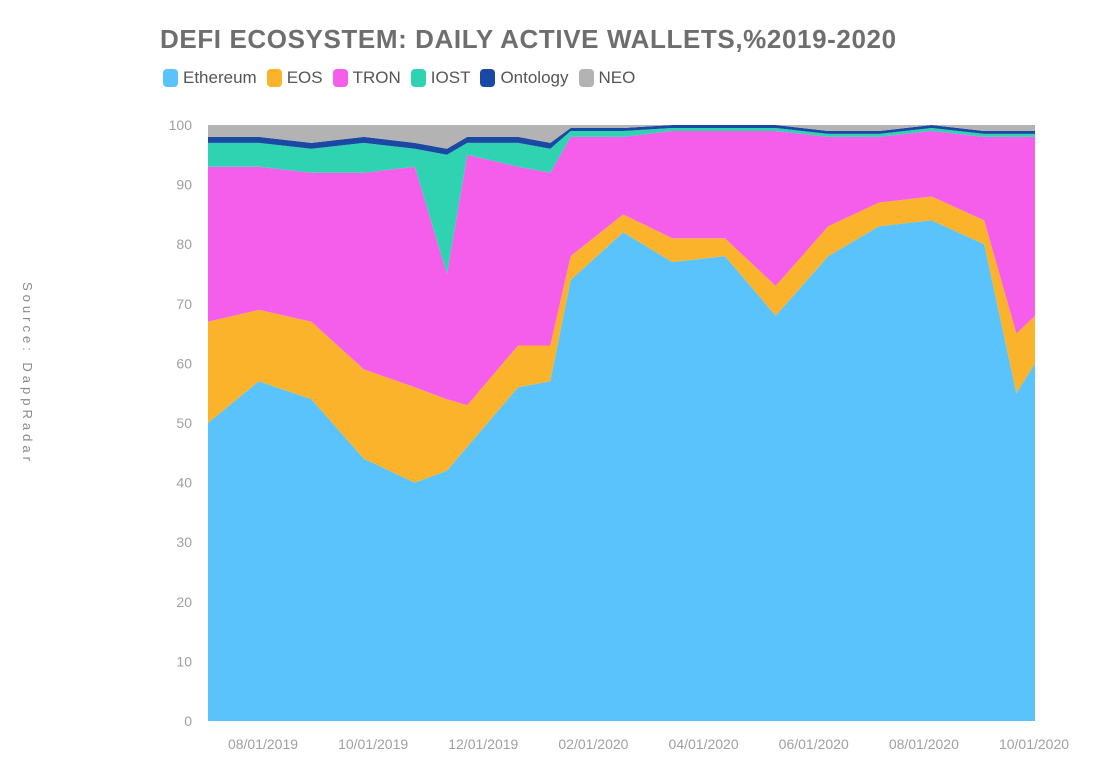 The image size is (1105, 765). I want to click on x-tick-label: 08/01/2019, so click(263, 744).